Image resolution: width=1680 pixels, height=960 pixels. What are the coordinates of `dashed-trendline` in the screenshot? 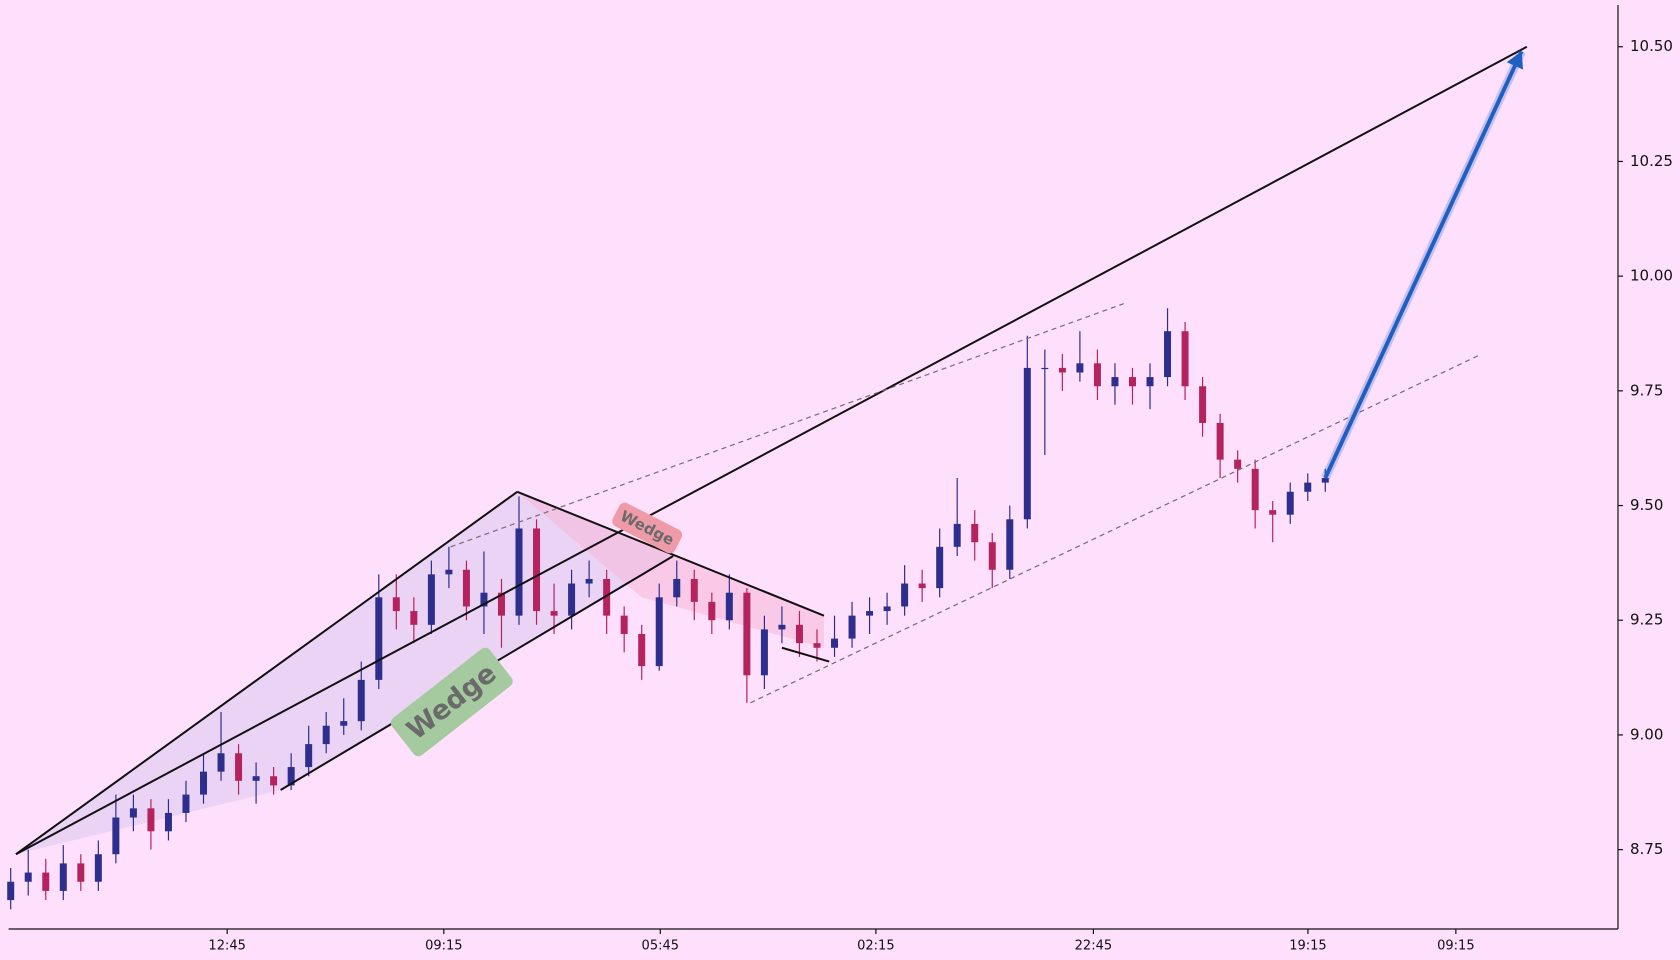 It's located at (787, 425).